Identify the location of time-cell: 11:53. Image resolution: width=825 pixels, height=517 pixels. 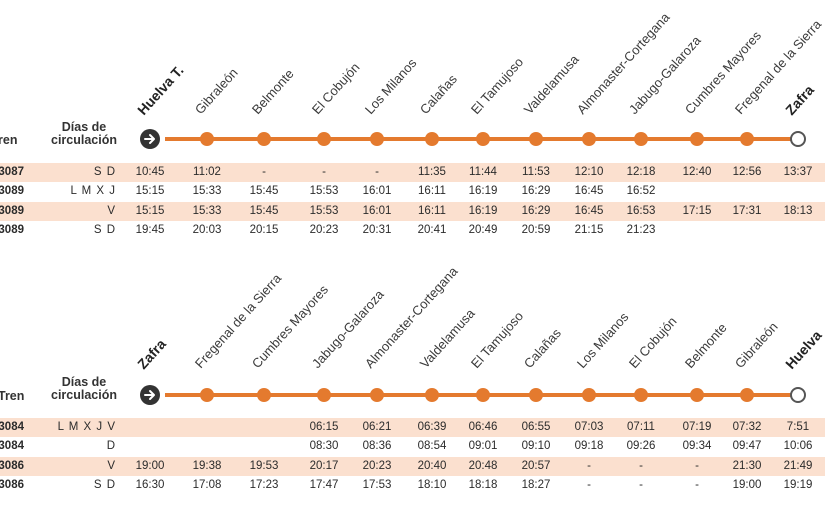
(536, 172).